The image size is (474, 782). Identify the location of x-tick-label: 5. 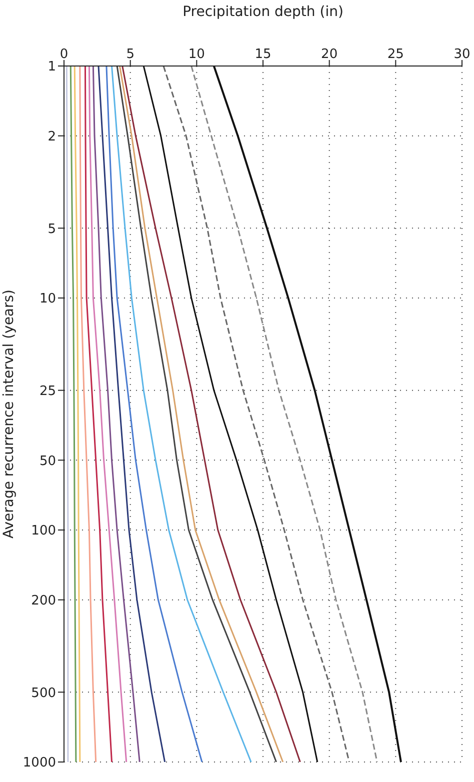
(130, 54).